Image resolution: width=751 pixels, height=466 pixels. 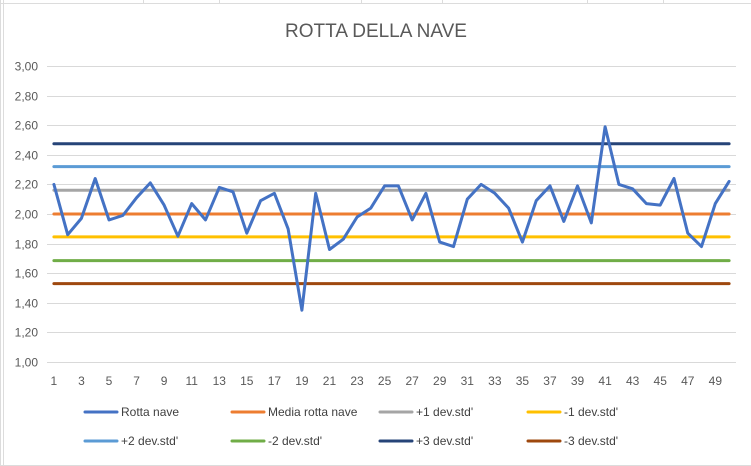 I want to click on y-tick-label: 1,20, so click(x=27, y=333).